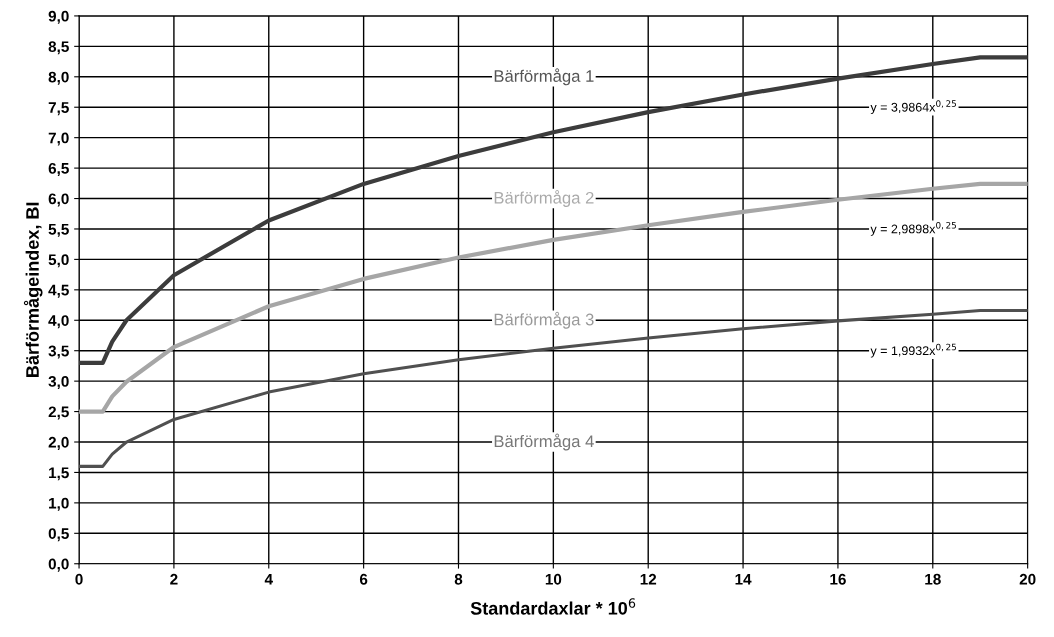 The image size is (1054, 637). I want to click on y-tick-label: 1,5, so click(59, 474).